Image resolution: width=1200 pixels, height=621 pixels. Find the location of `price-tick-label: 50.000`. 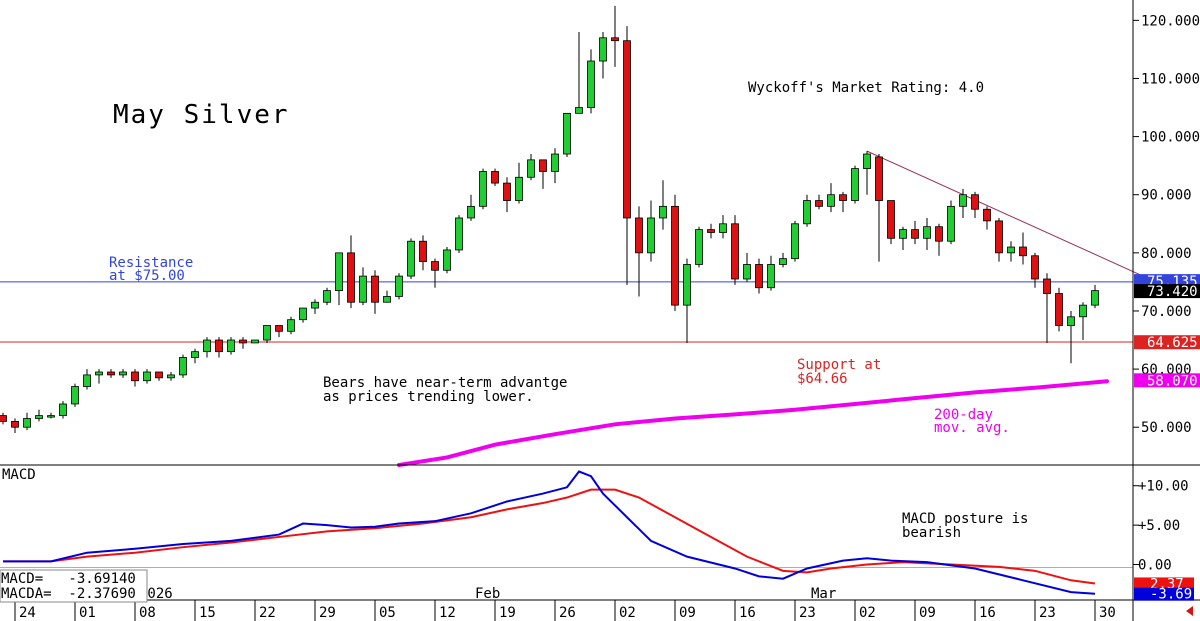

price-tick-label: 50.000 is located at coordinates (1166, 428).